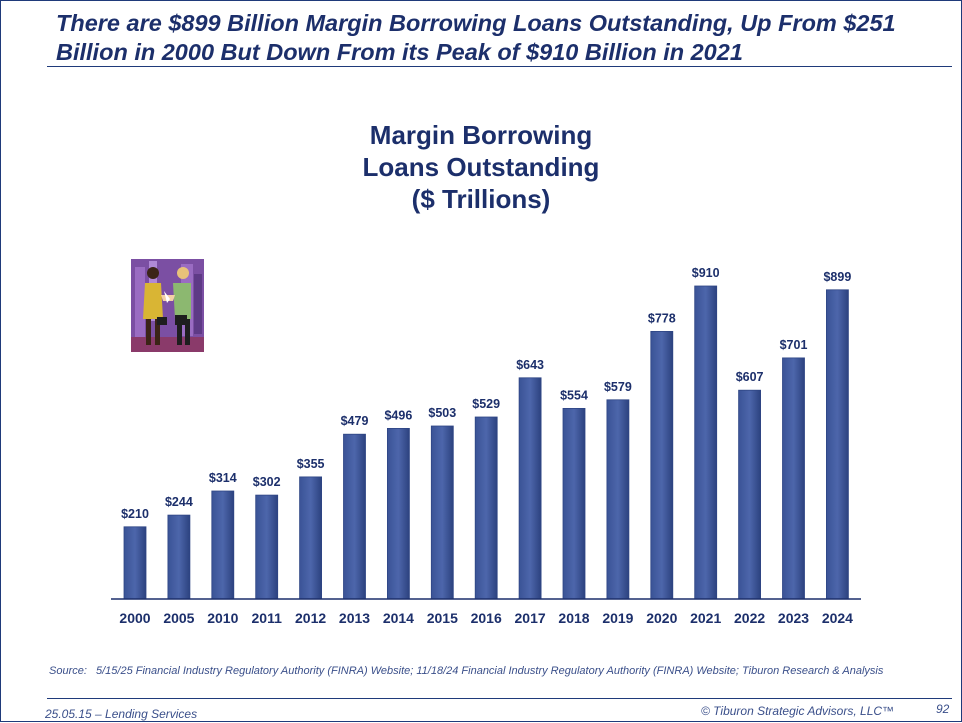  Describe the element at coordinates (442, 618) in the screenshot. I see `x-tick-2015: 2015` at that location.